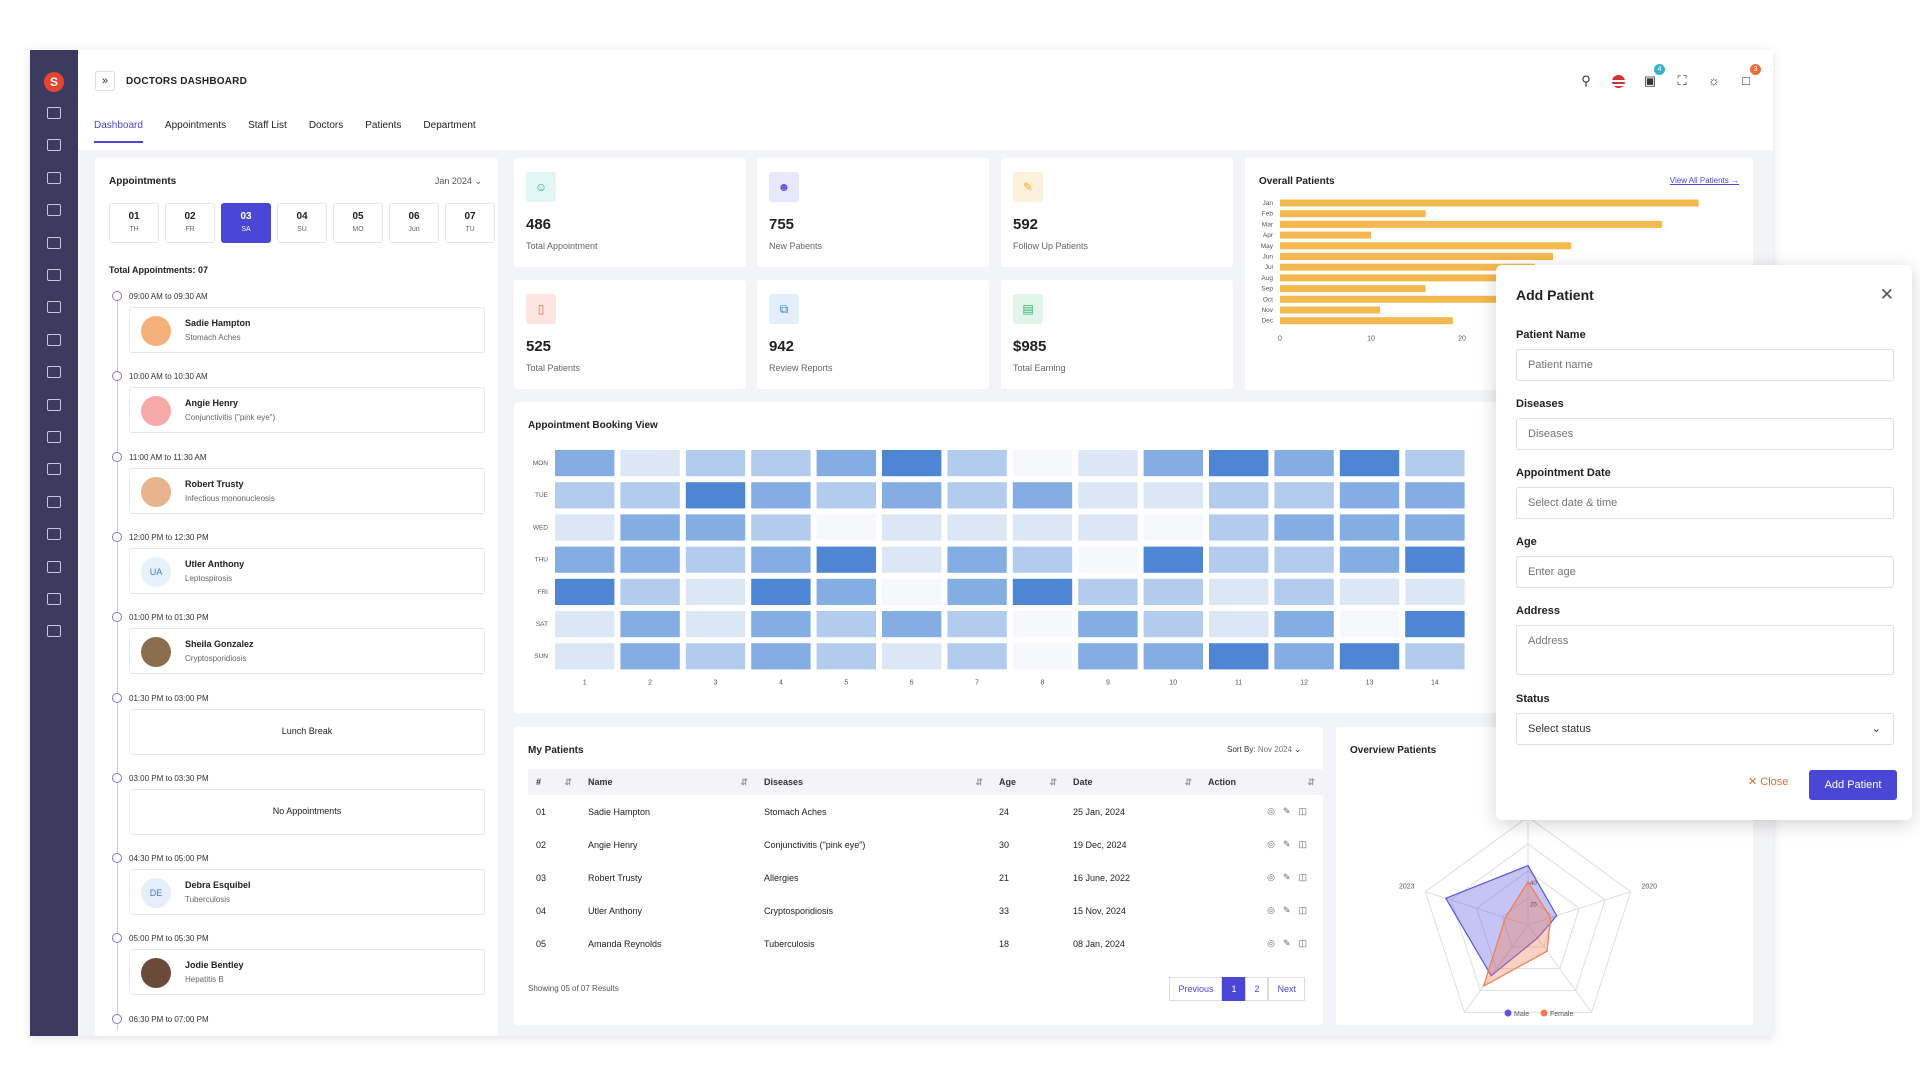 Image resolution: width=1920 pixels, height=1080 pixels. I want to click on patient-name-input, so click(1705, 365).